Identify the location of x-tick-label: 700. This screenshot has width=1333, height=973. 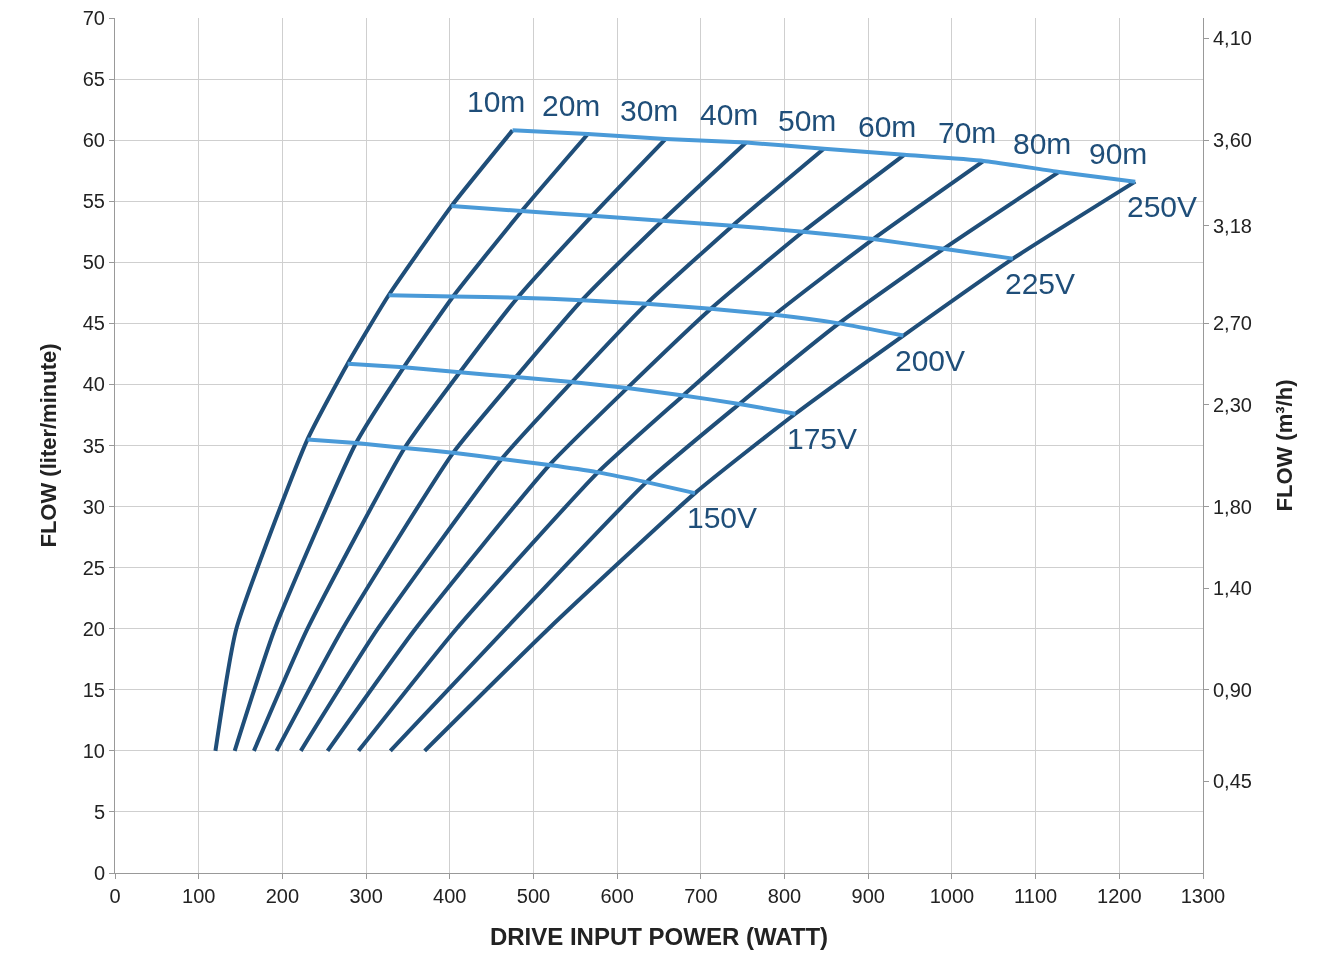
(701, 896).